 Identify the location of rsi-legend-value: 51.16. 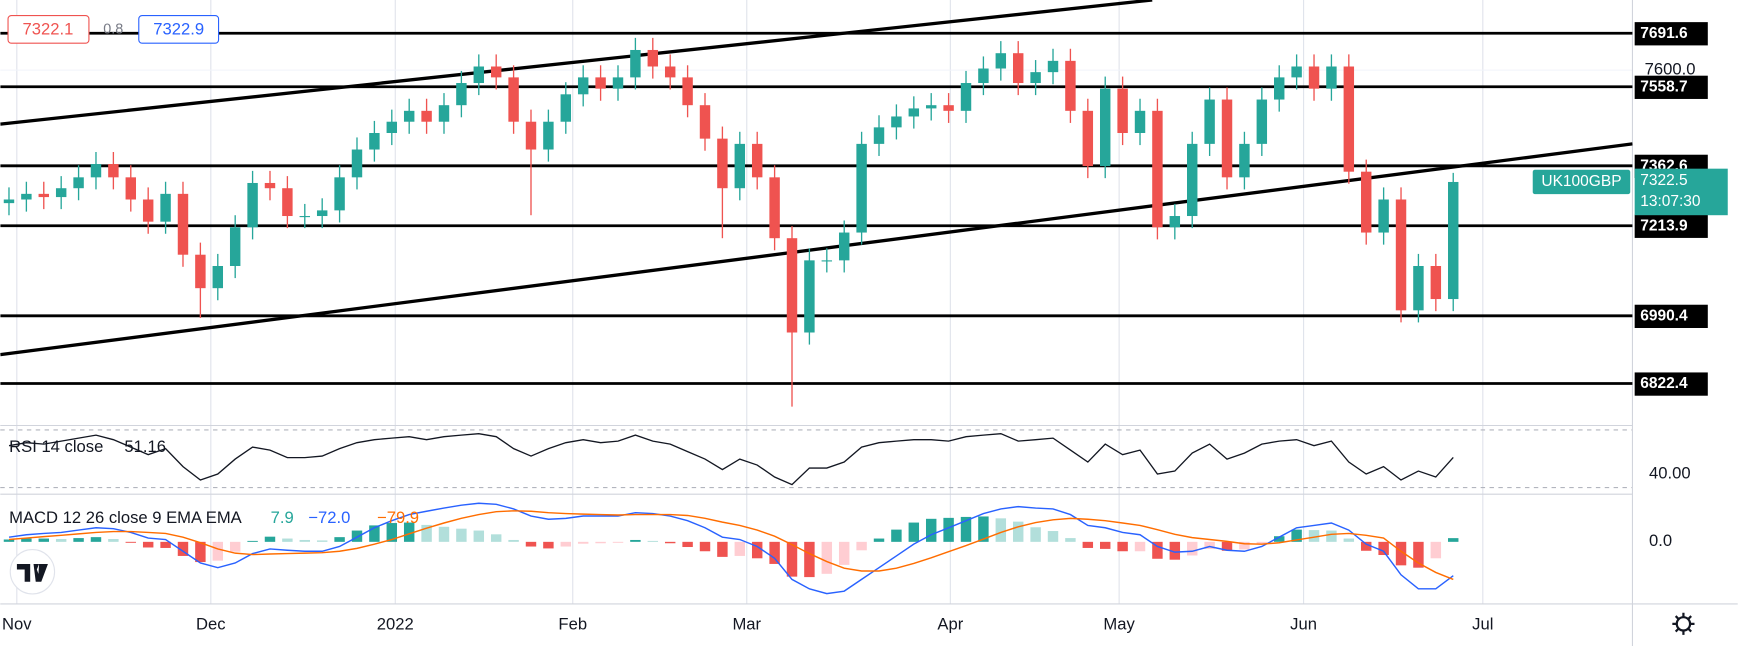
(145, 446).